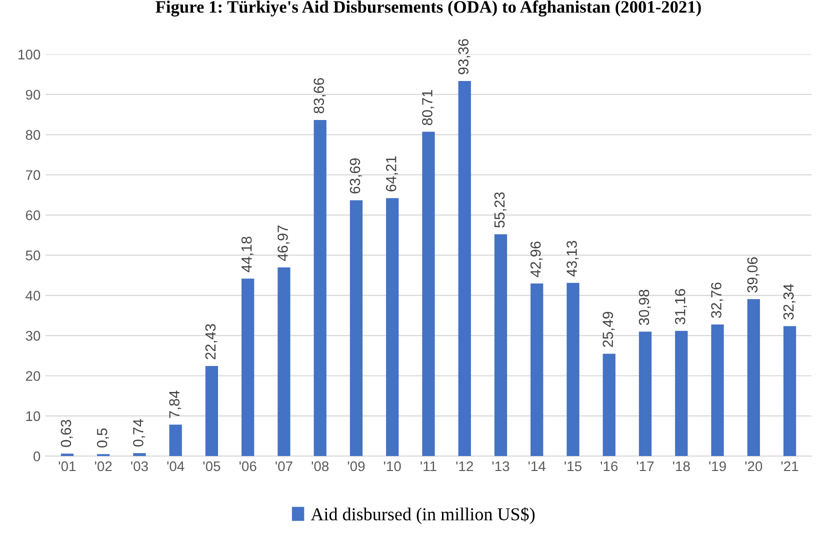 The height and width of the screenshot is (543, 828). I want to click on x-tick-label: '20, so click(753, 466).